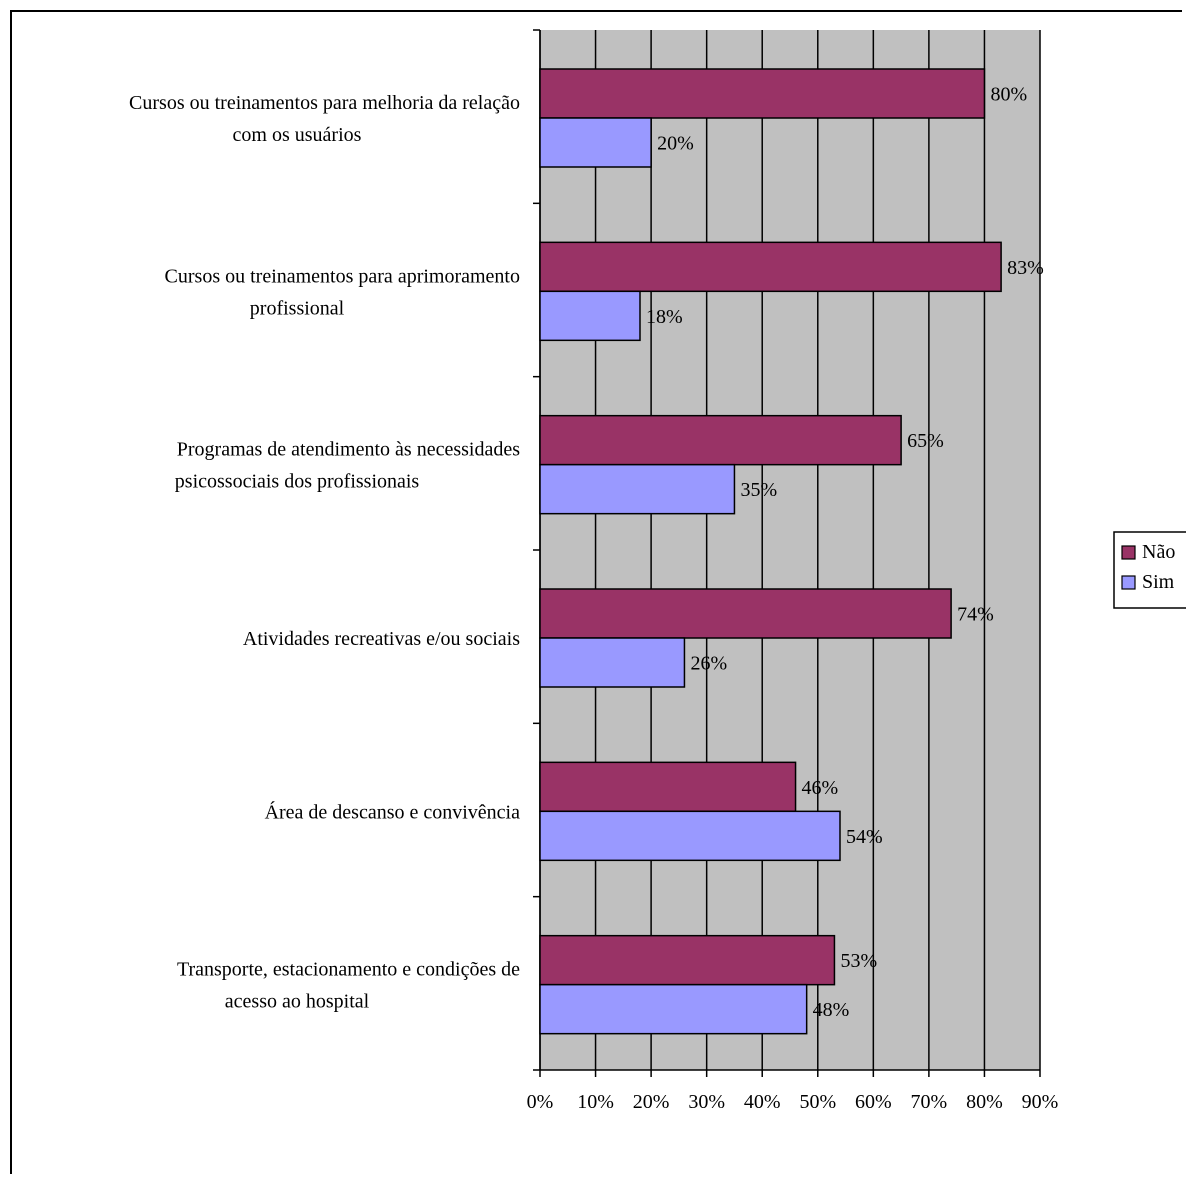 The image size is (1186, 1178). What do you see at coordinates (864, 837) in the screenshot?
I see `data-label: 54%` at bounding box center [864, 837].